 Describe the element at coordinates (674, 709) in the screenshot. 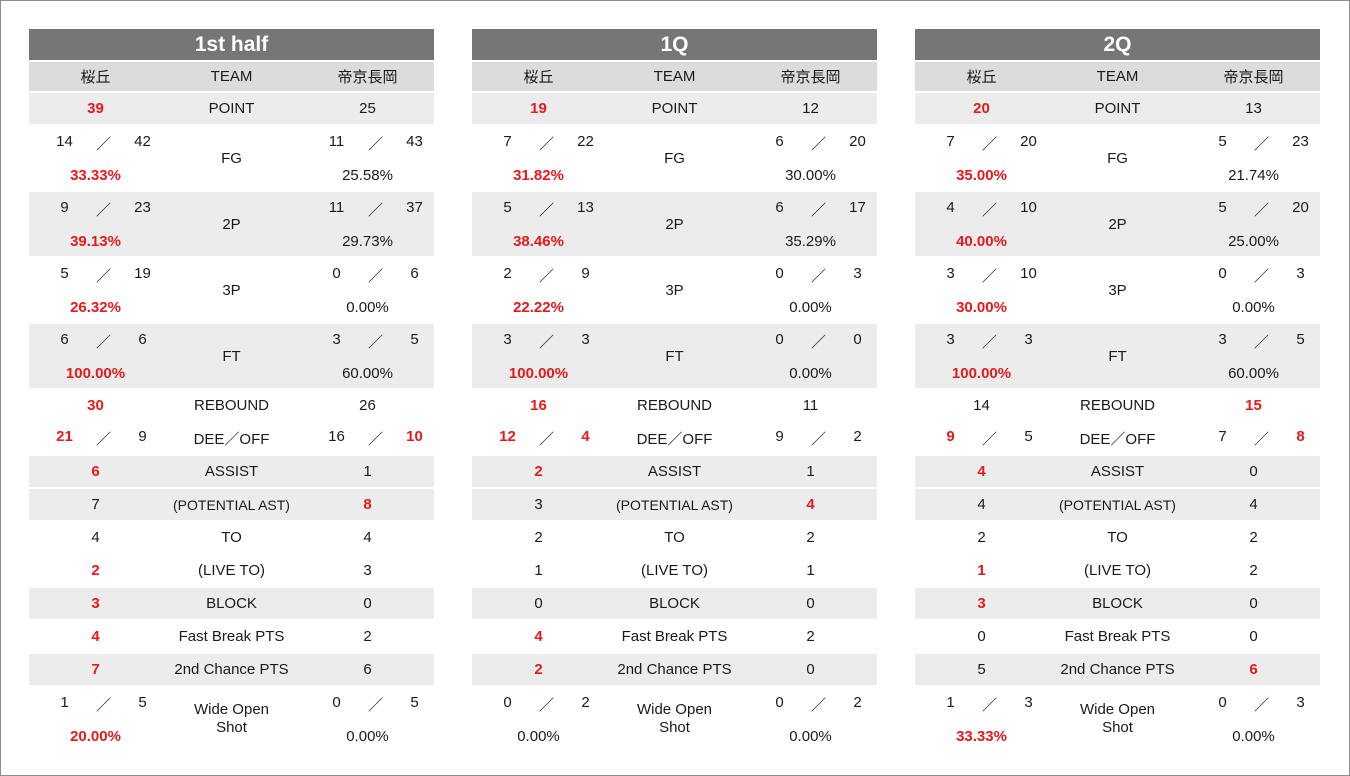

I see `wide-open-label-line1: Wide Open` at that location.